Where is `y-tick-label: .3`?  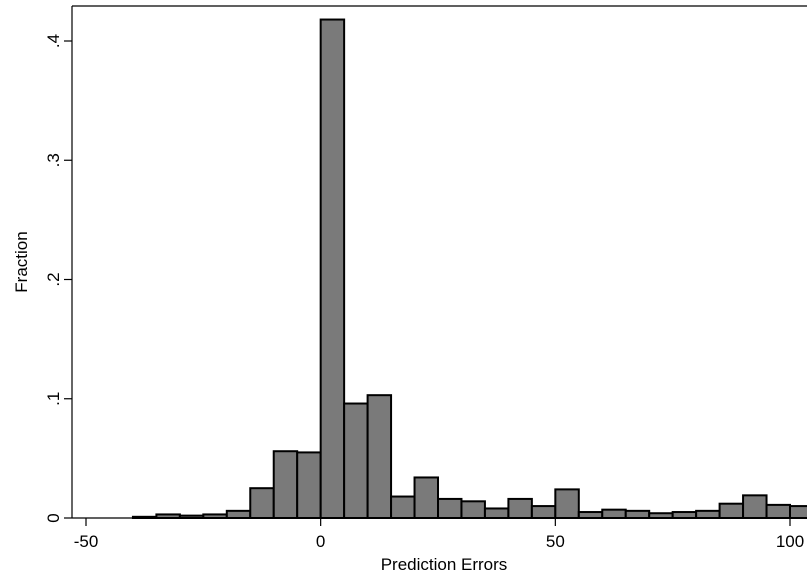
y-tick-label: .3 is located at coordinates (53, 160).